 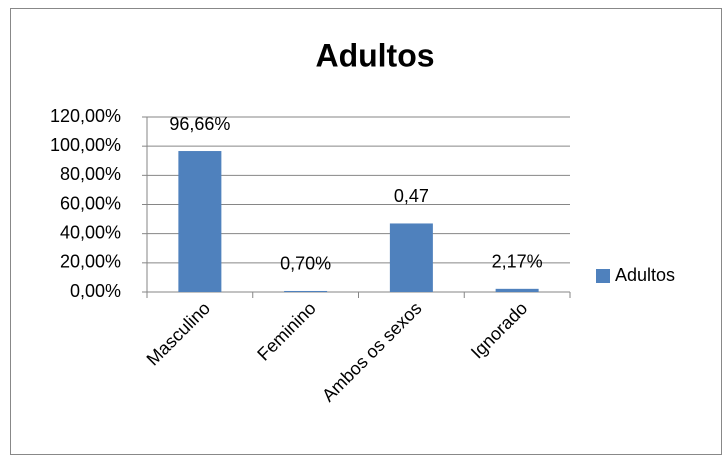 What do you see at coordinates (305, 264) in the screenshot?
I see `data-label: 0,70%` at bounding box center [305, 264].